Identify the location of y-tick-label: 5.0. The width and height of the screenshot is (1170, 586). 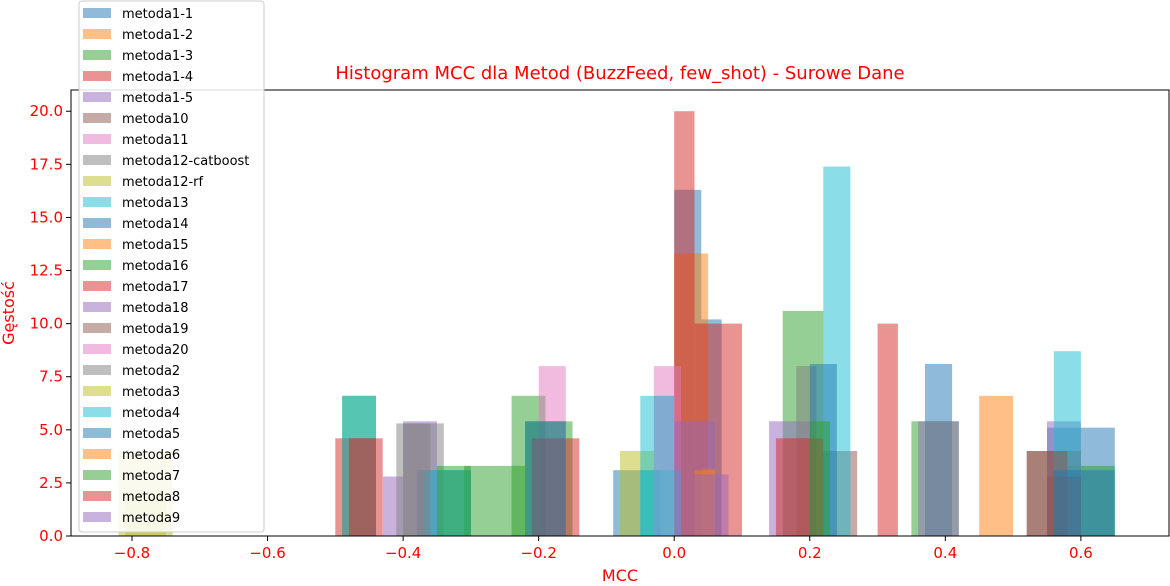
(51, 430).